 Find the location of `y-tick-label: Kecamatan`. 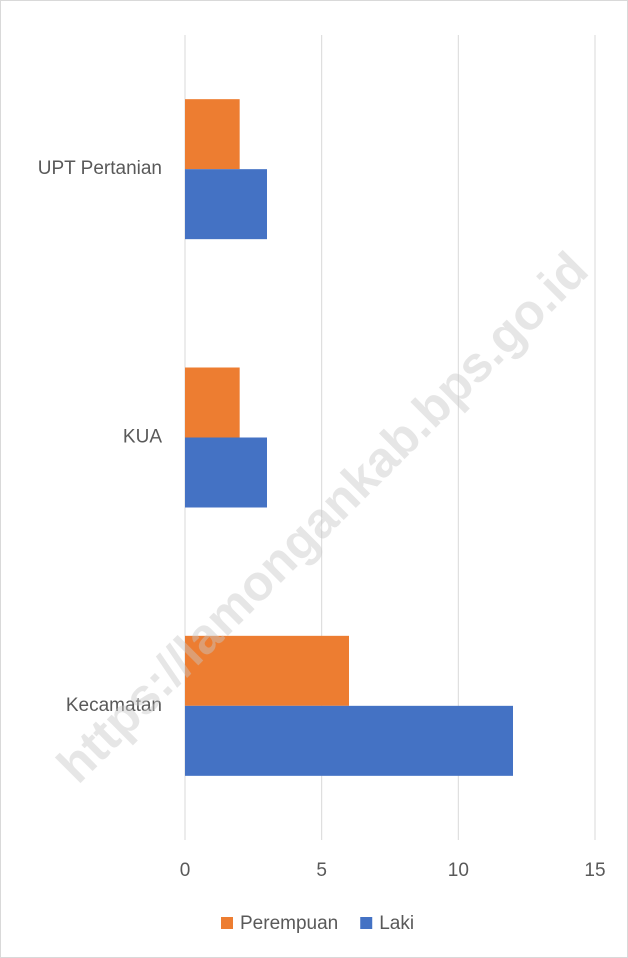

y-tick-label: Kecamatan is located at coordinates (114, 705).